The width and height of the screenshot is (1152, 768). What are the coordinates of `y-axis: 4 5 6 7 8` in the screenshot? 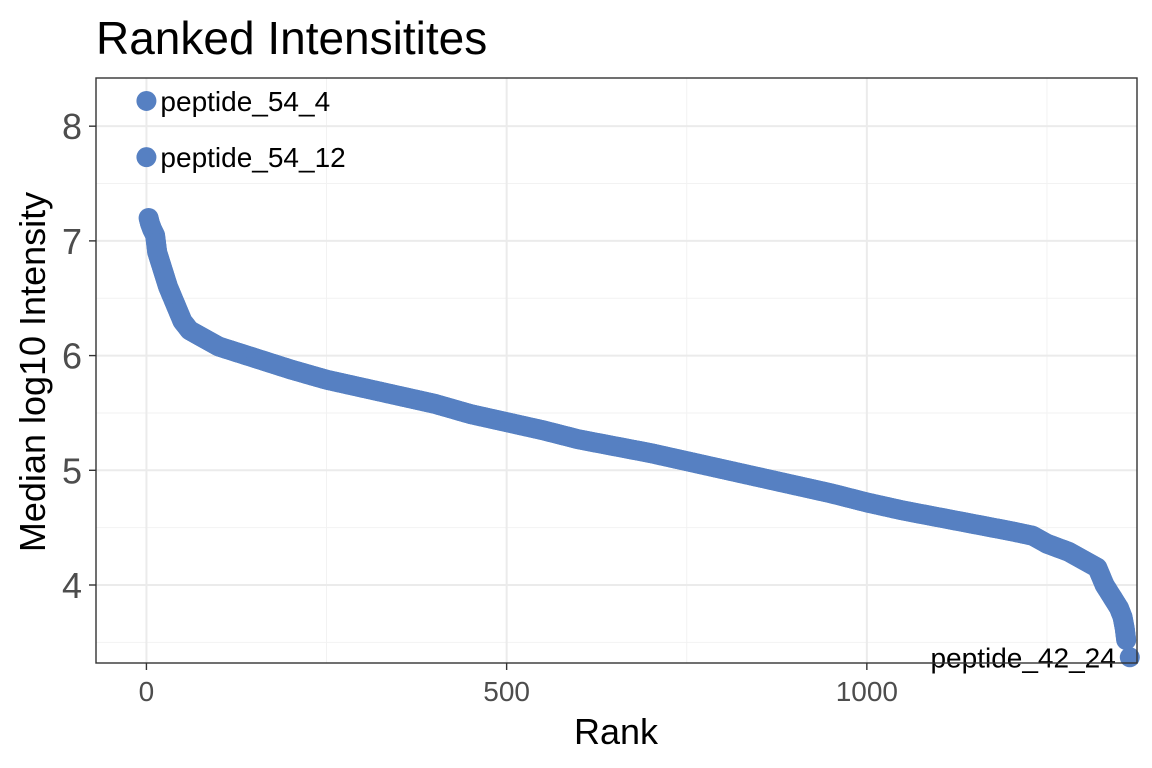 It's located at (79, 356).